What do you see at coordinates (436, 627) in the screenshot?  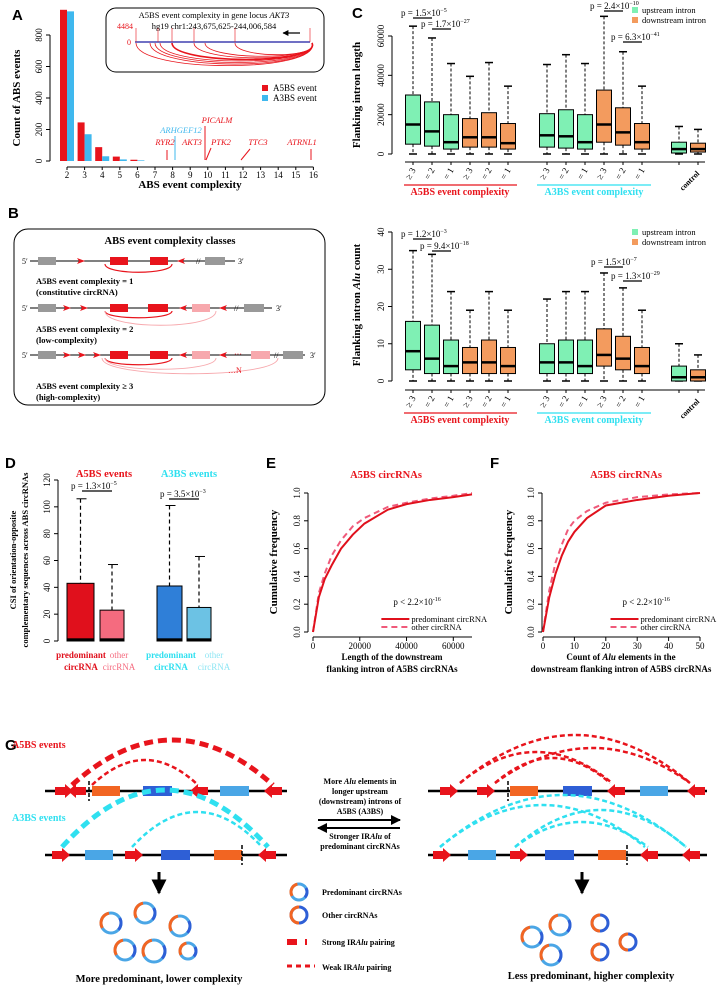 I see `legend-other: other circRNA` at bounding box center [436, 627].